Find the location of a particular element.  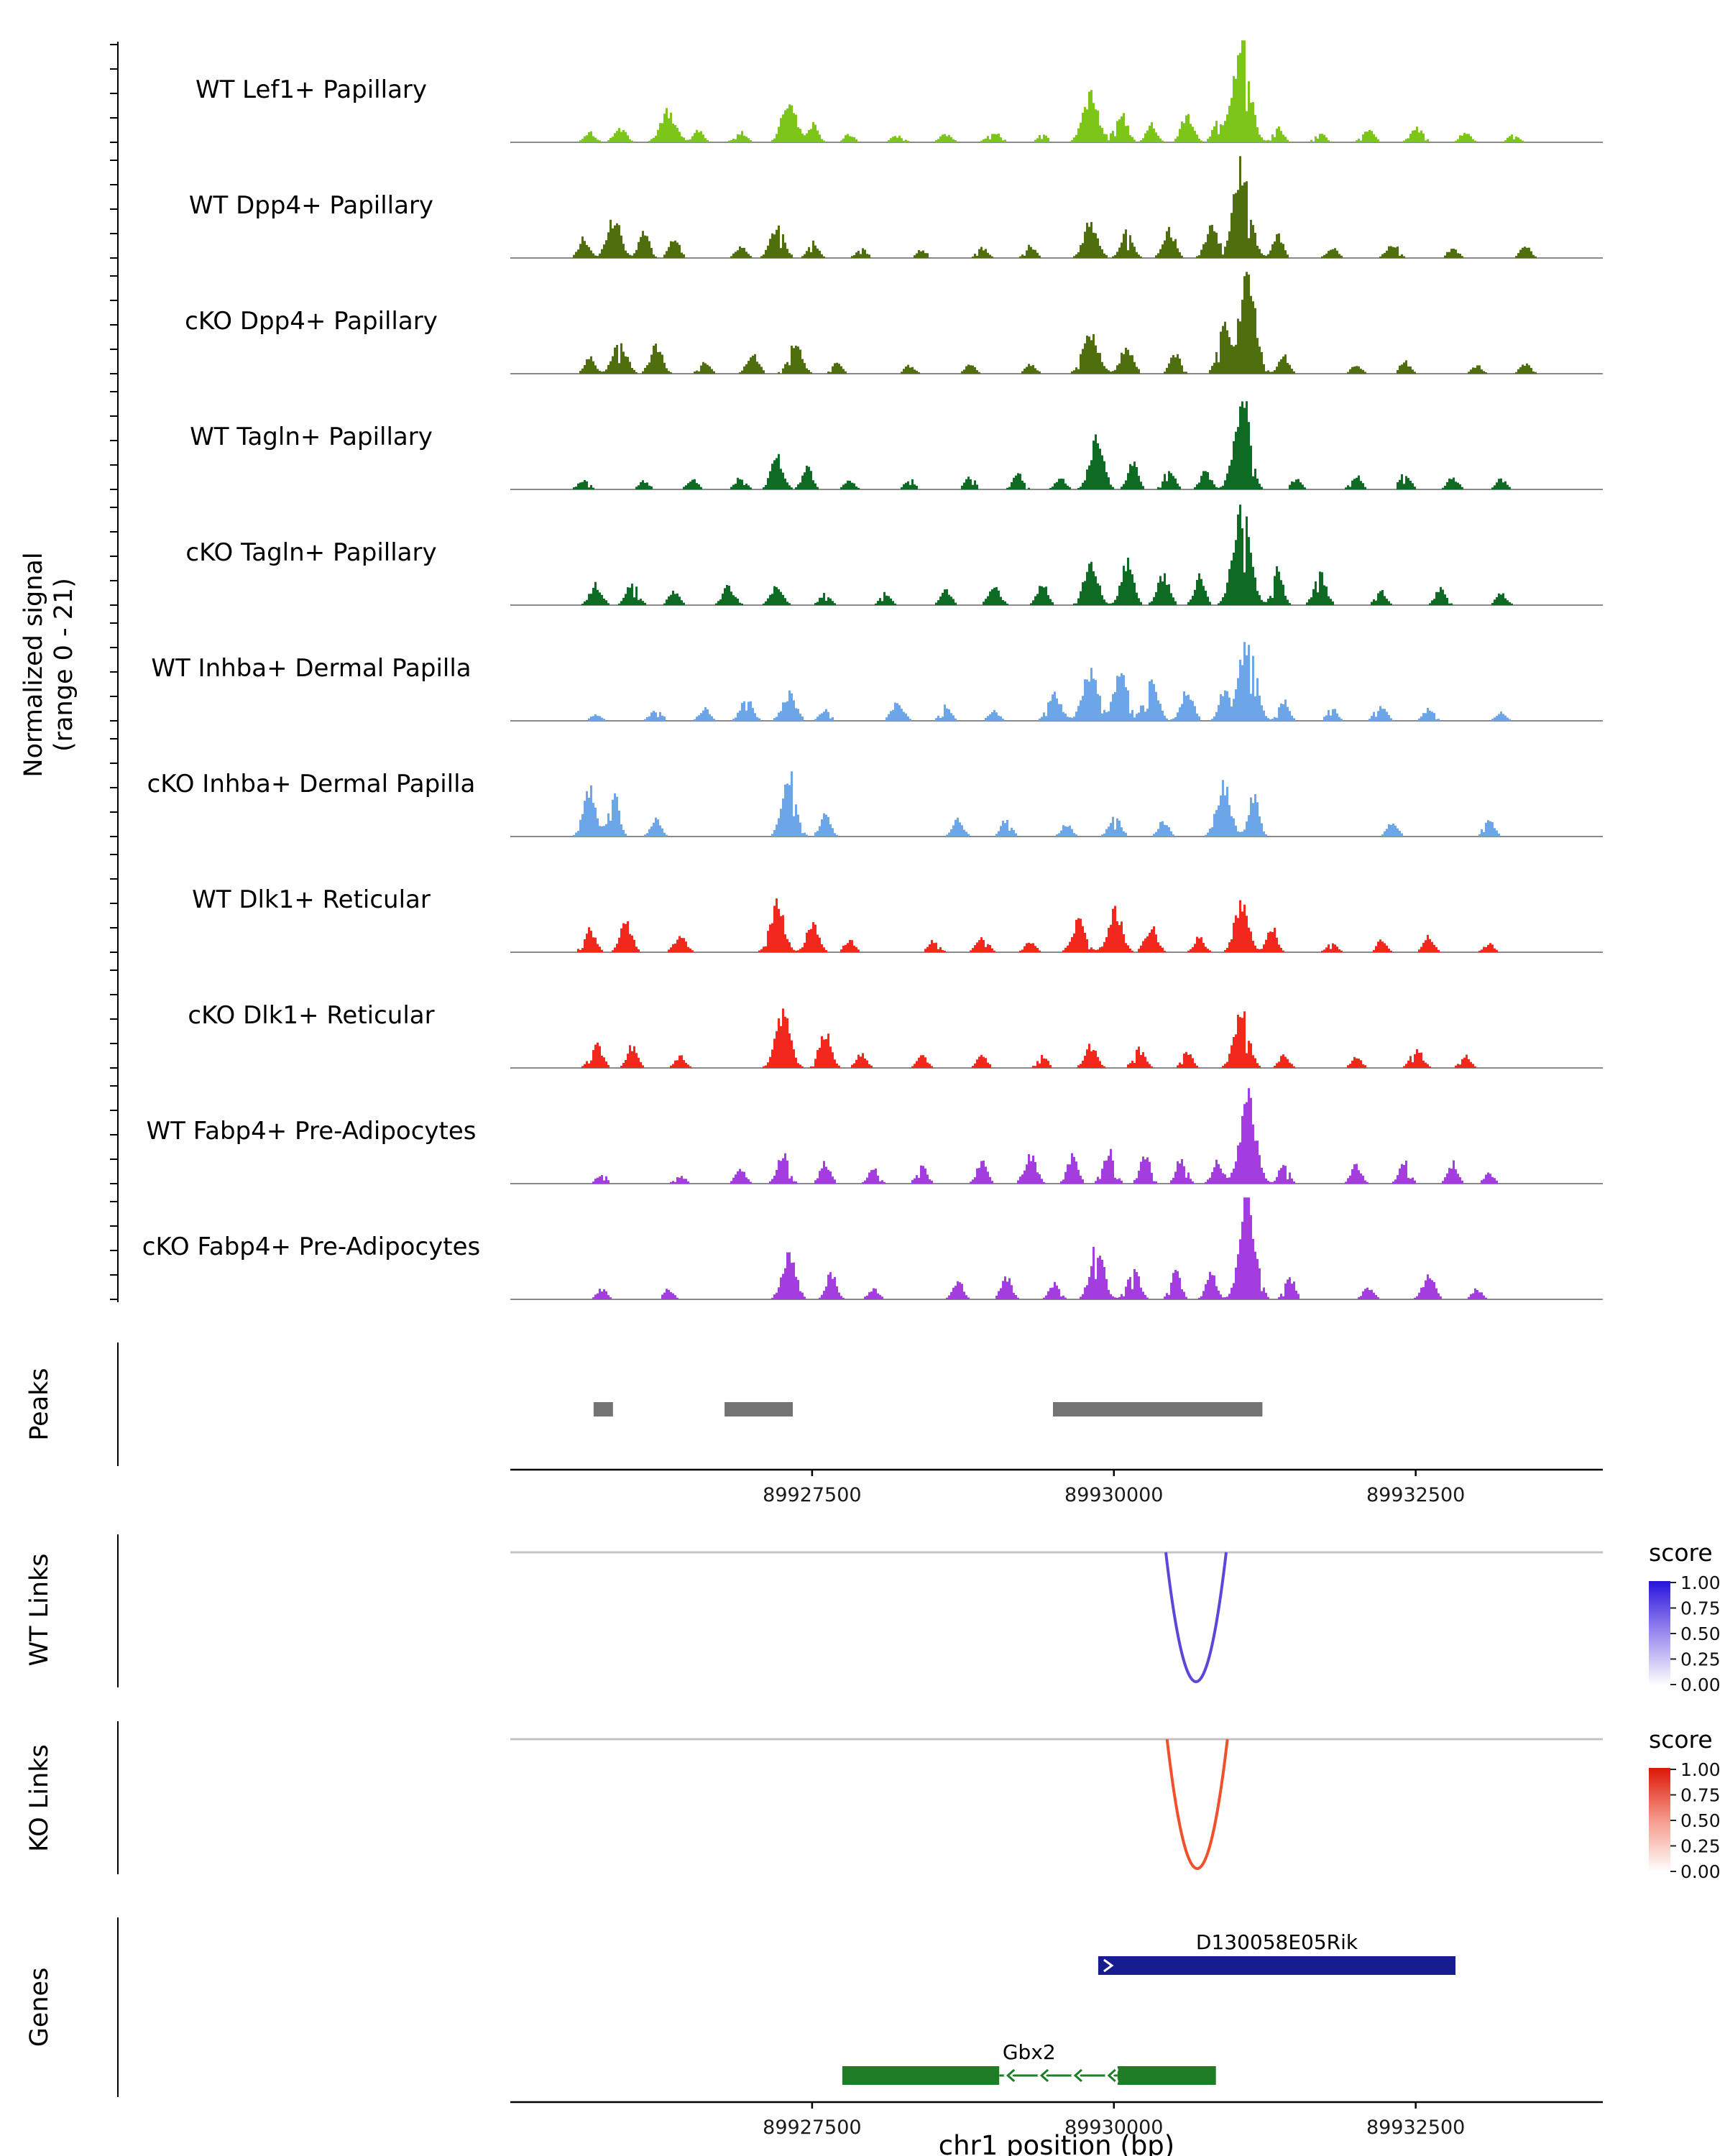

track-label: WT Fabp4+ Pre-Adipocytes is located at coordinates (312, 1131).